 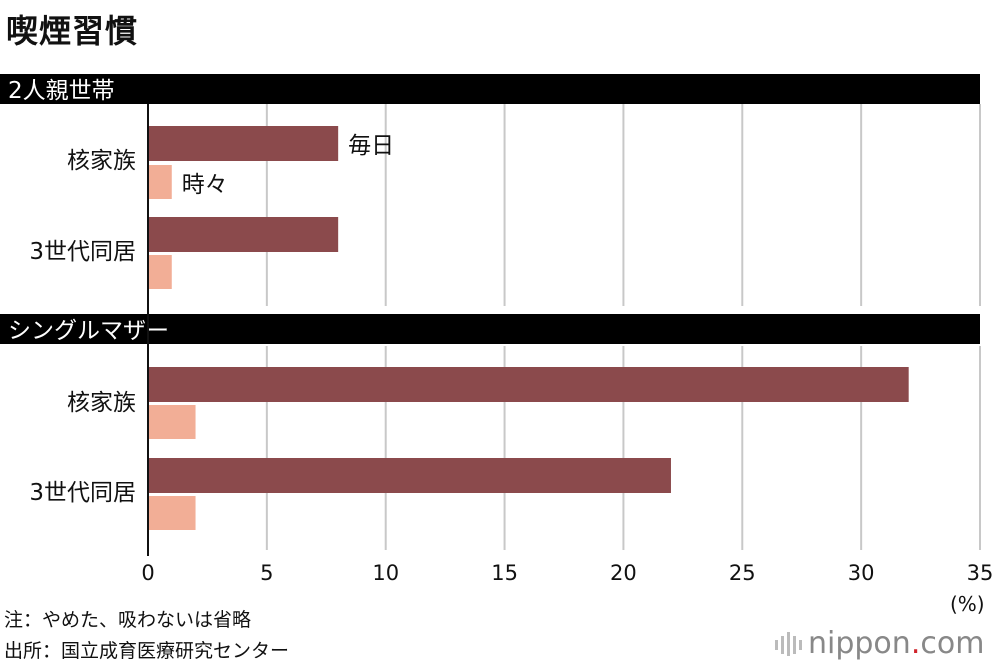 I want to click on x-tick-label: 10, so click(x=385, y=573).